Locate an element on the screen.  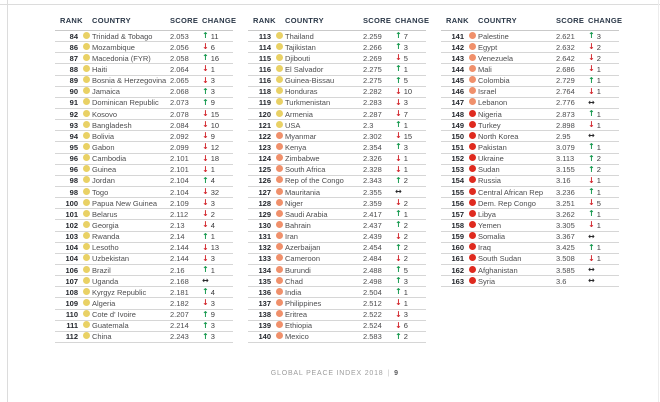
score-cell: 2.454 is located at coordinates (372, 248).